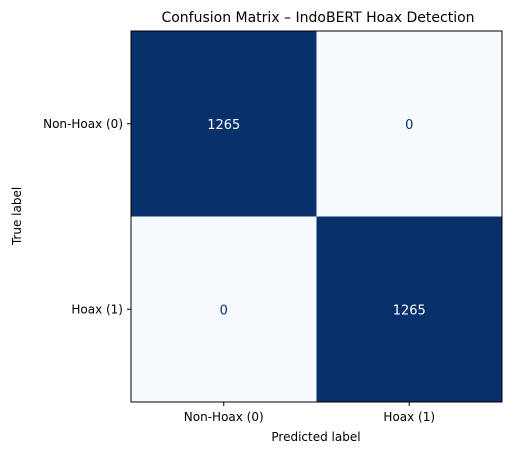 This screenshot has height=455, width=511. What do you see at coordinates (315, 437) in the screenshot?
I see `x-axis-label: Predicted label` at bounding box center [315, 437].